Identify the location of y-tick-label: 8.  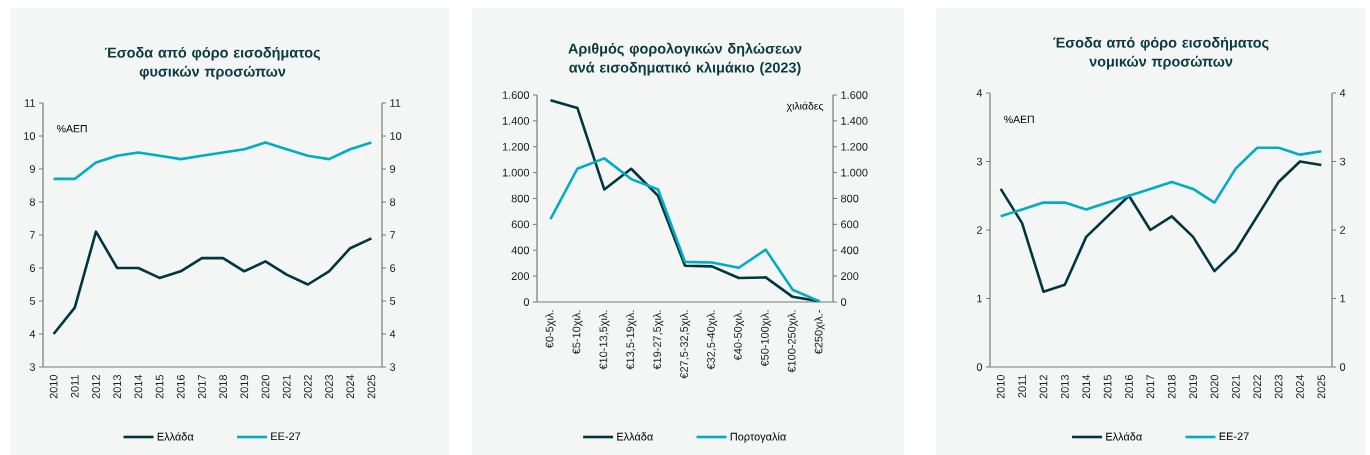
(32, 202).